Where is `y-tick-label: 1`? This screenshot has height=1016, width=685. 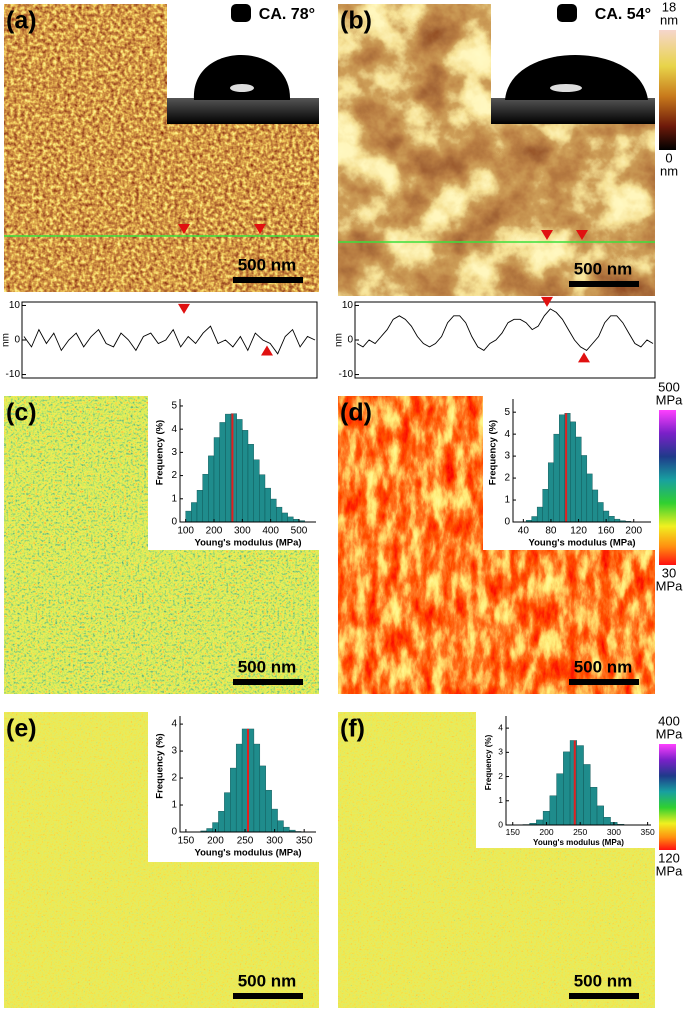 y-tick-label: 1 is located at coordinates (174, 498).